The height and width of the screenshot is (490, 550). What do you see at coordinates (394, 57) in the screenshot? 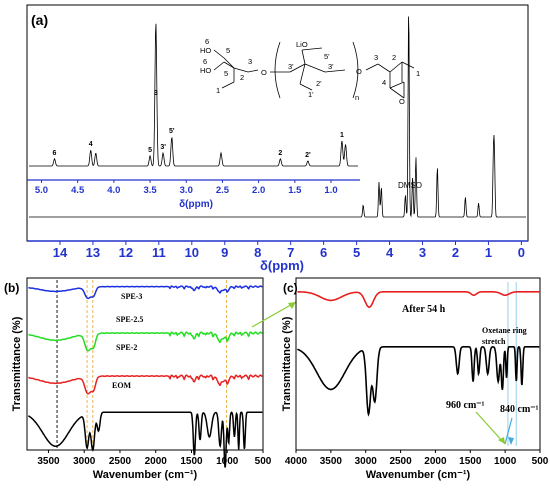
I see `struct-label-c2r: 2` at bounding box center [394, 57].